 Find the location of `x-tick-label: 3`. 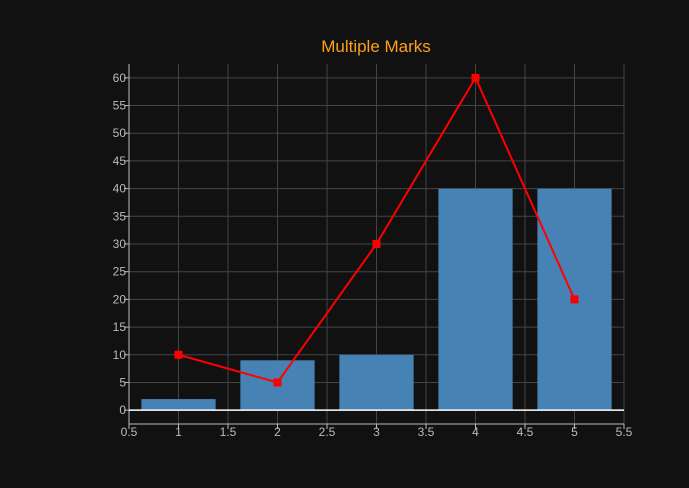

x-tick-label: 3 is located at coordinates (376, 432).